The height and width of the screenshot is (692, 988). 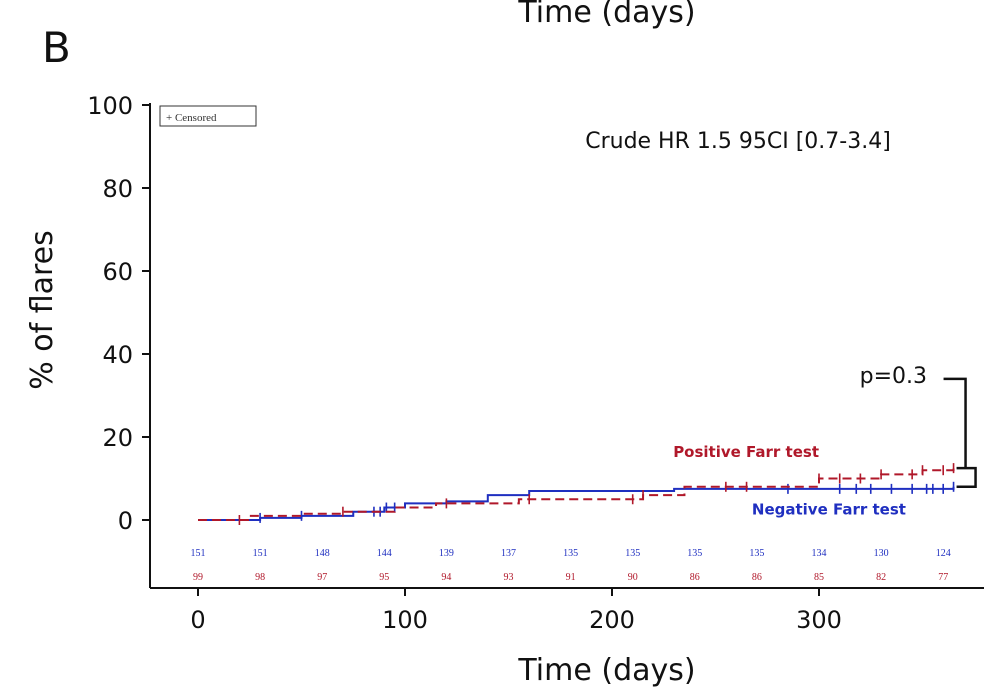 I want to click on x-ticks: 0 100 200 300, so click(x=516, y=611).